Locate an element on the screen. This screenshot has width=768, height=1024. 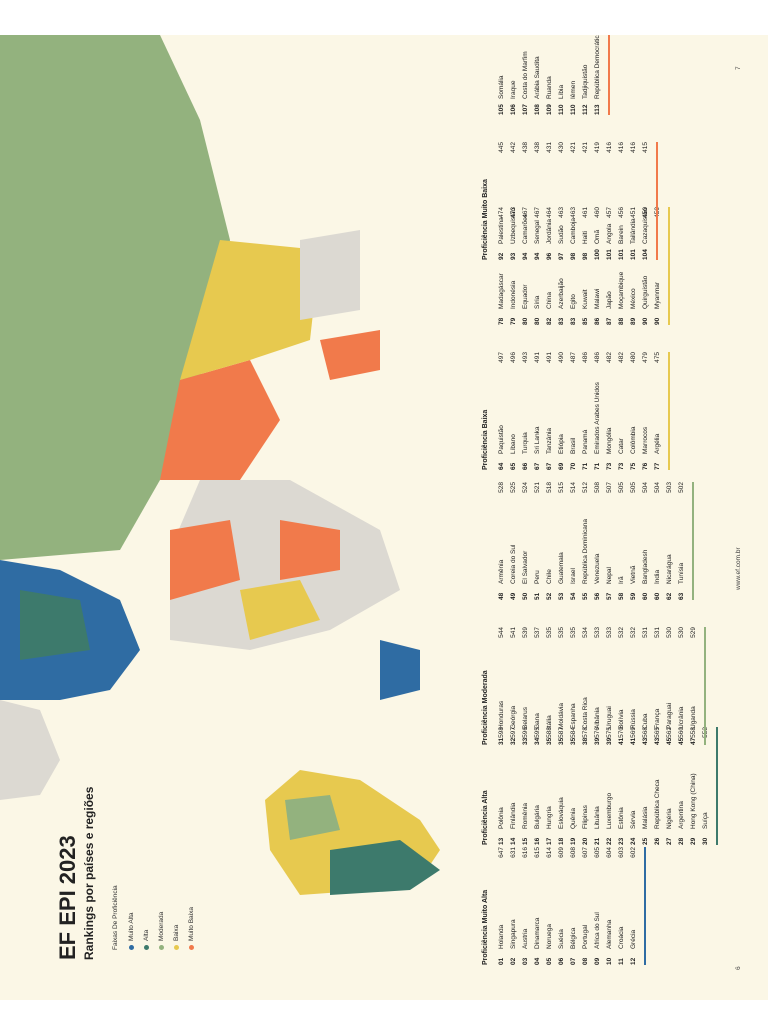
country: Haiti is located at coordinates (585, 237).